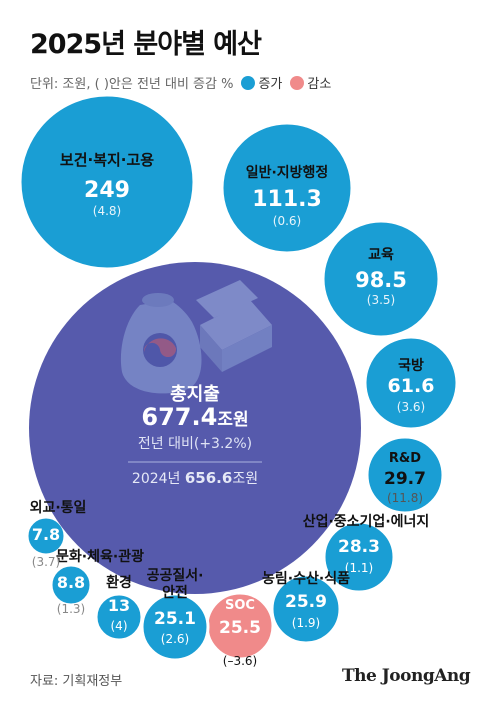 Image resolution: width=480 pixels, height=709 pixels. I want to click on bubble-value-8: 25.1, so click(175, 619).